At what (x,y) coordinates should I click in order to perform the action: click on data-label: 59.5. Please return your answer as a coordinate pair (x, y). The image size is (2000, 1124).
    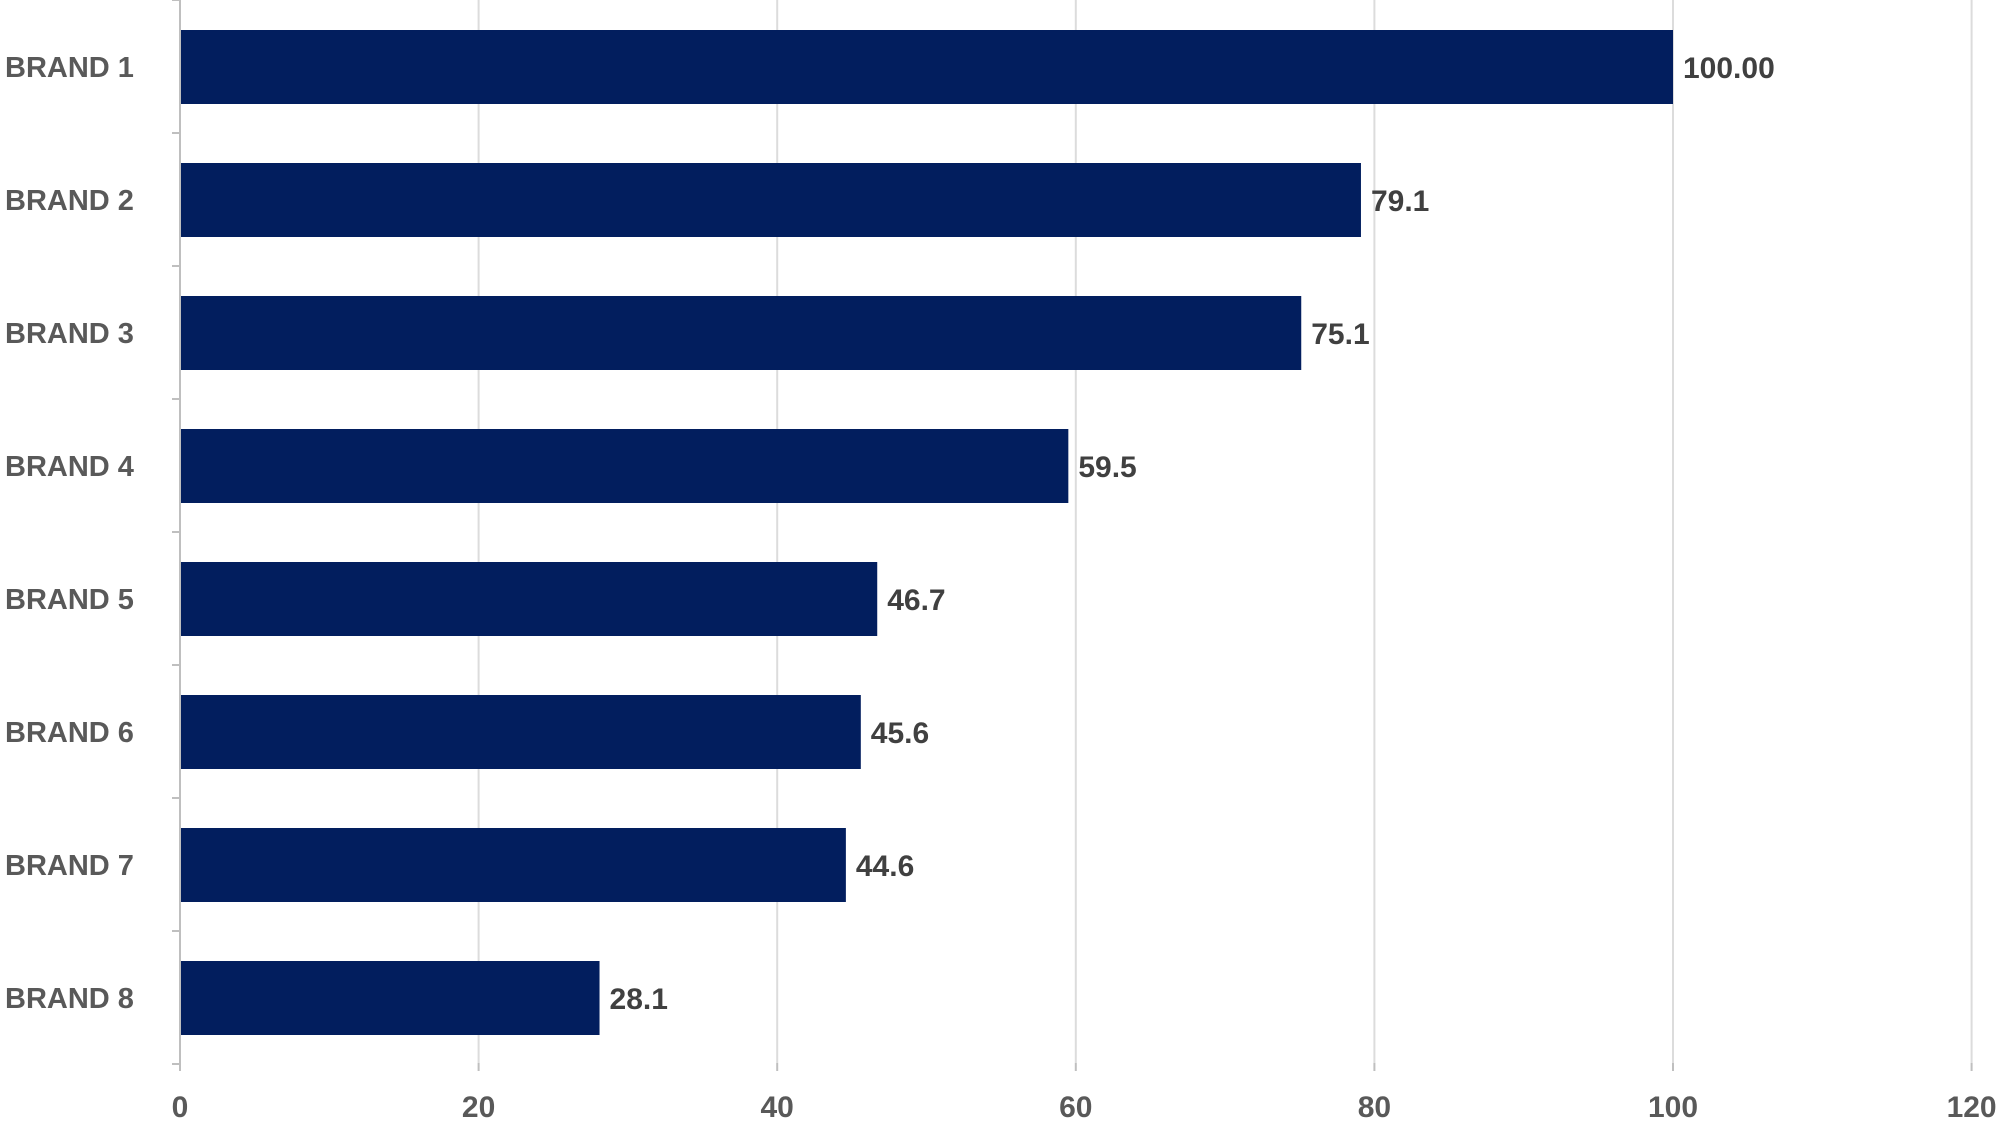
    Looking at the image, I should click on (1107, 467).